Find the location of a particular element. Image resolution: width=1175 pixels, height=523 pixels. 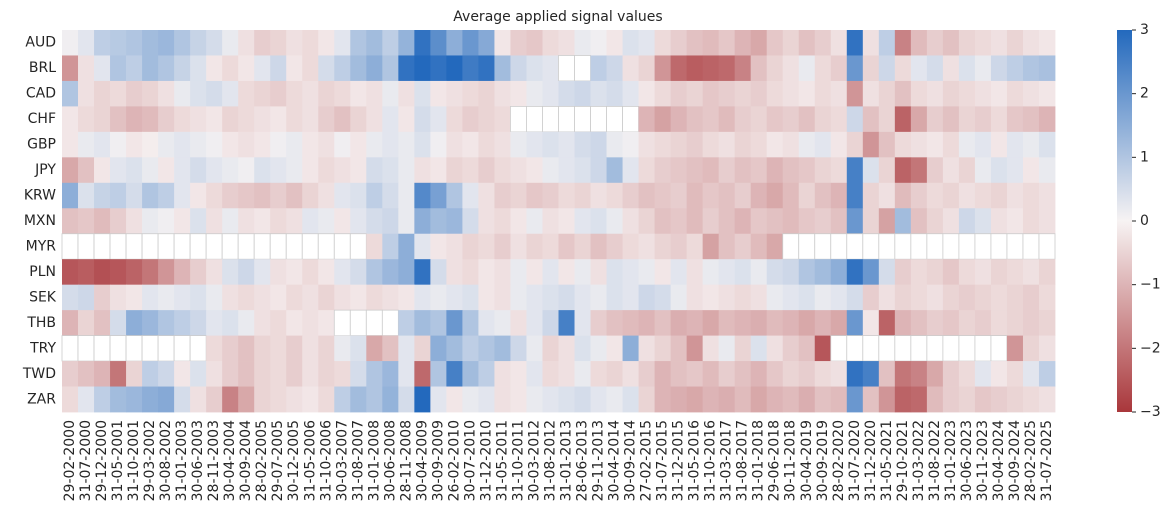

x-tick-label: 29-03-2002 is located at coordinates (150, 460).